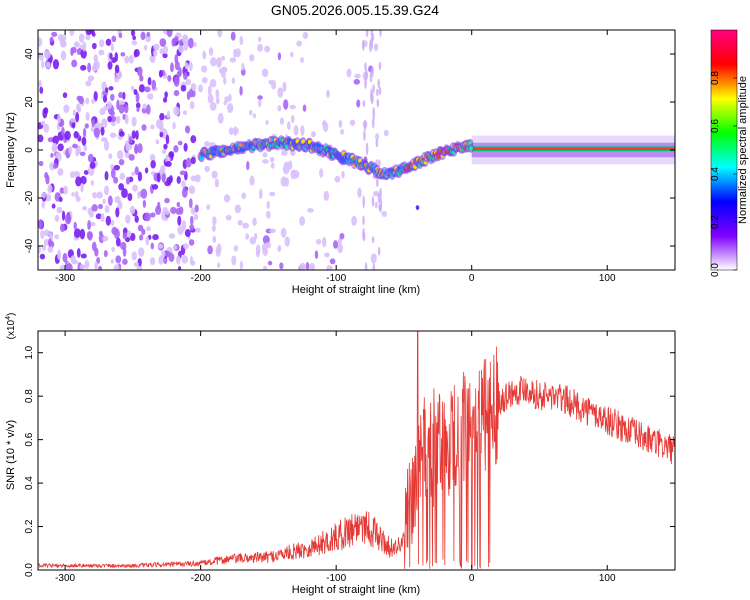 This screenshot has width=750, height=600. I want to click on ridge-outlier, so click(417, 208).